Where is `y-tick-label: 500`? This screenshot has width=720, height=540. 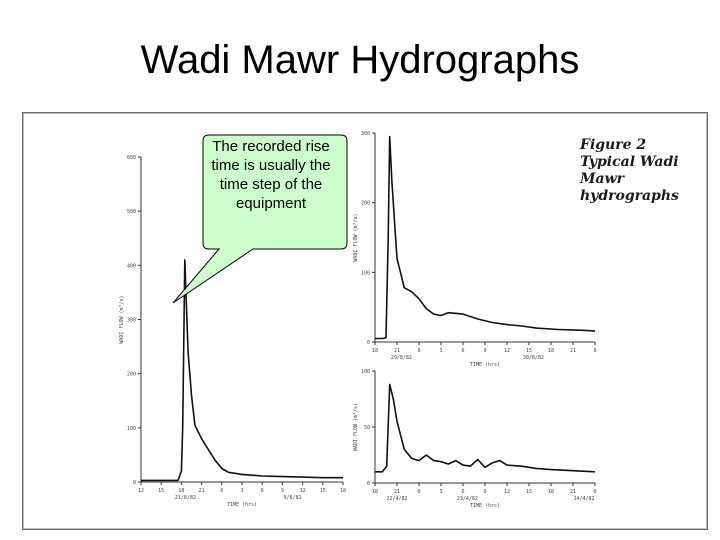 y-tick-label: 500 is located at coordinates (131, 212).